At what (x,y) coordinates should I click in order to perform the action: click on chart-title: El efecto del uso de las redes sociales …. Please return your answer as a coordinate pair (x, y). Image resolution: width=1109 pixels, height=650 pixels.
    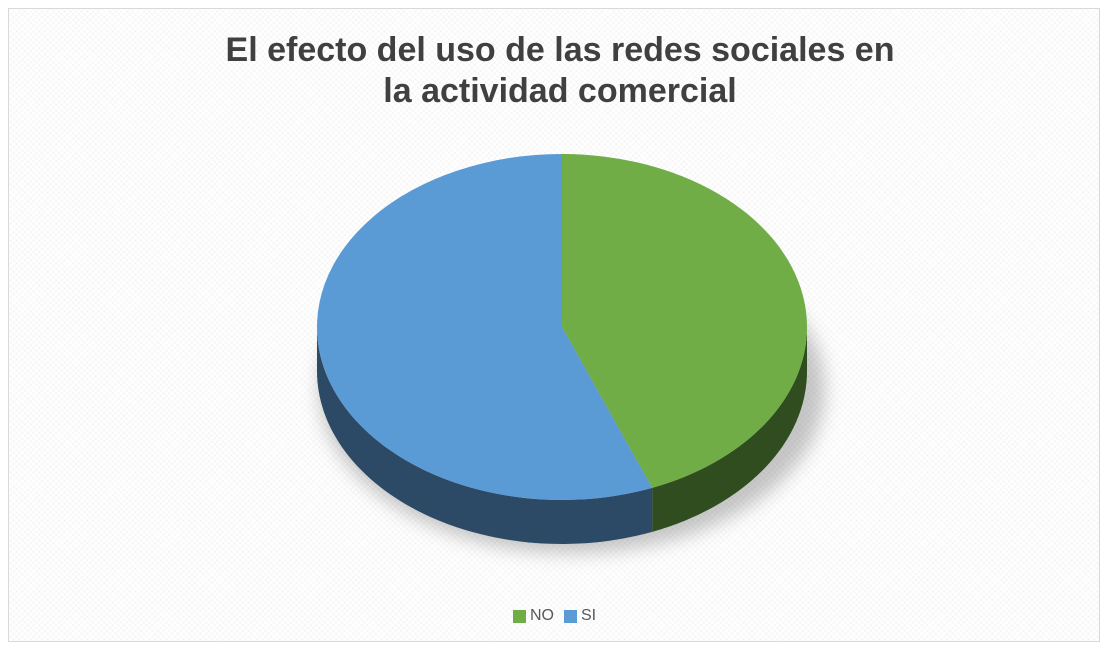
    Looking at the image, I should click on (560, 71).